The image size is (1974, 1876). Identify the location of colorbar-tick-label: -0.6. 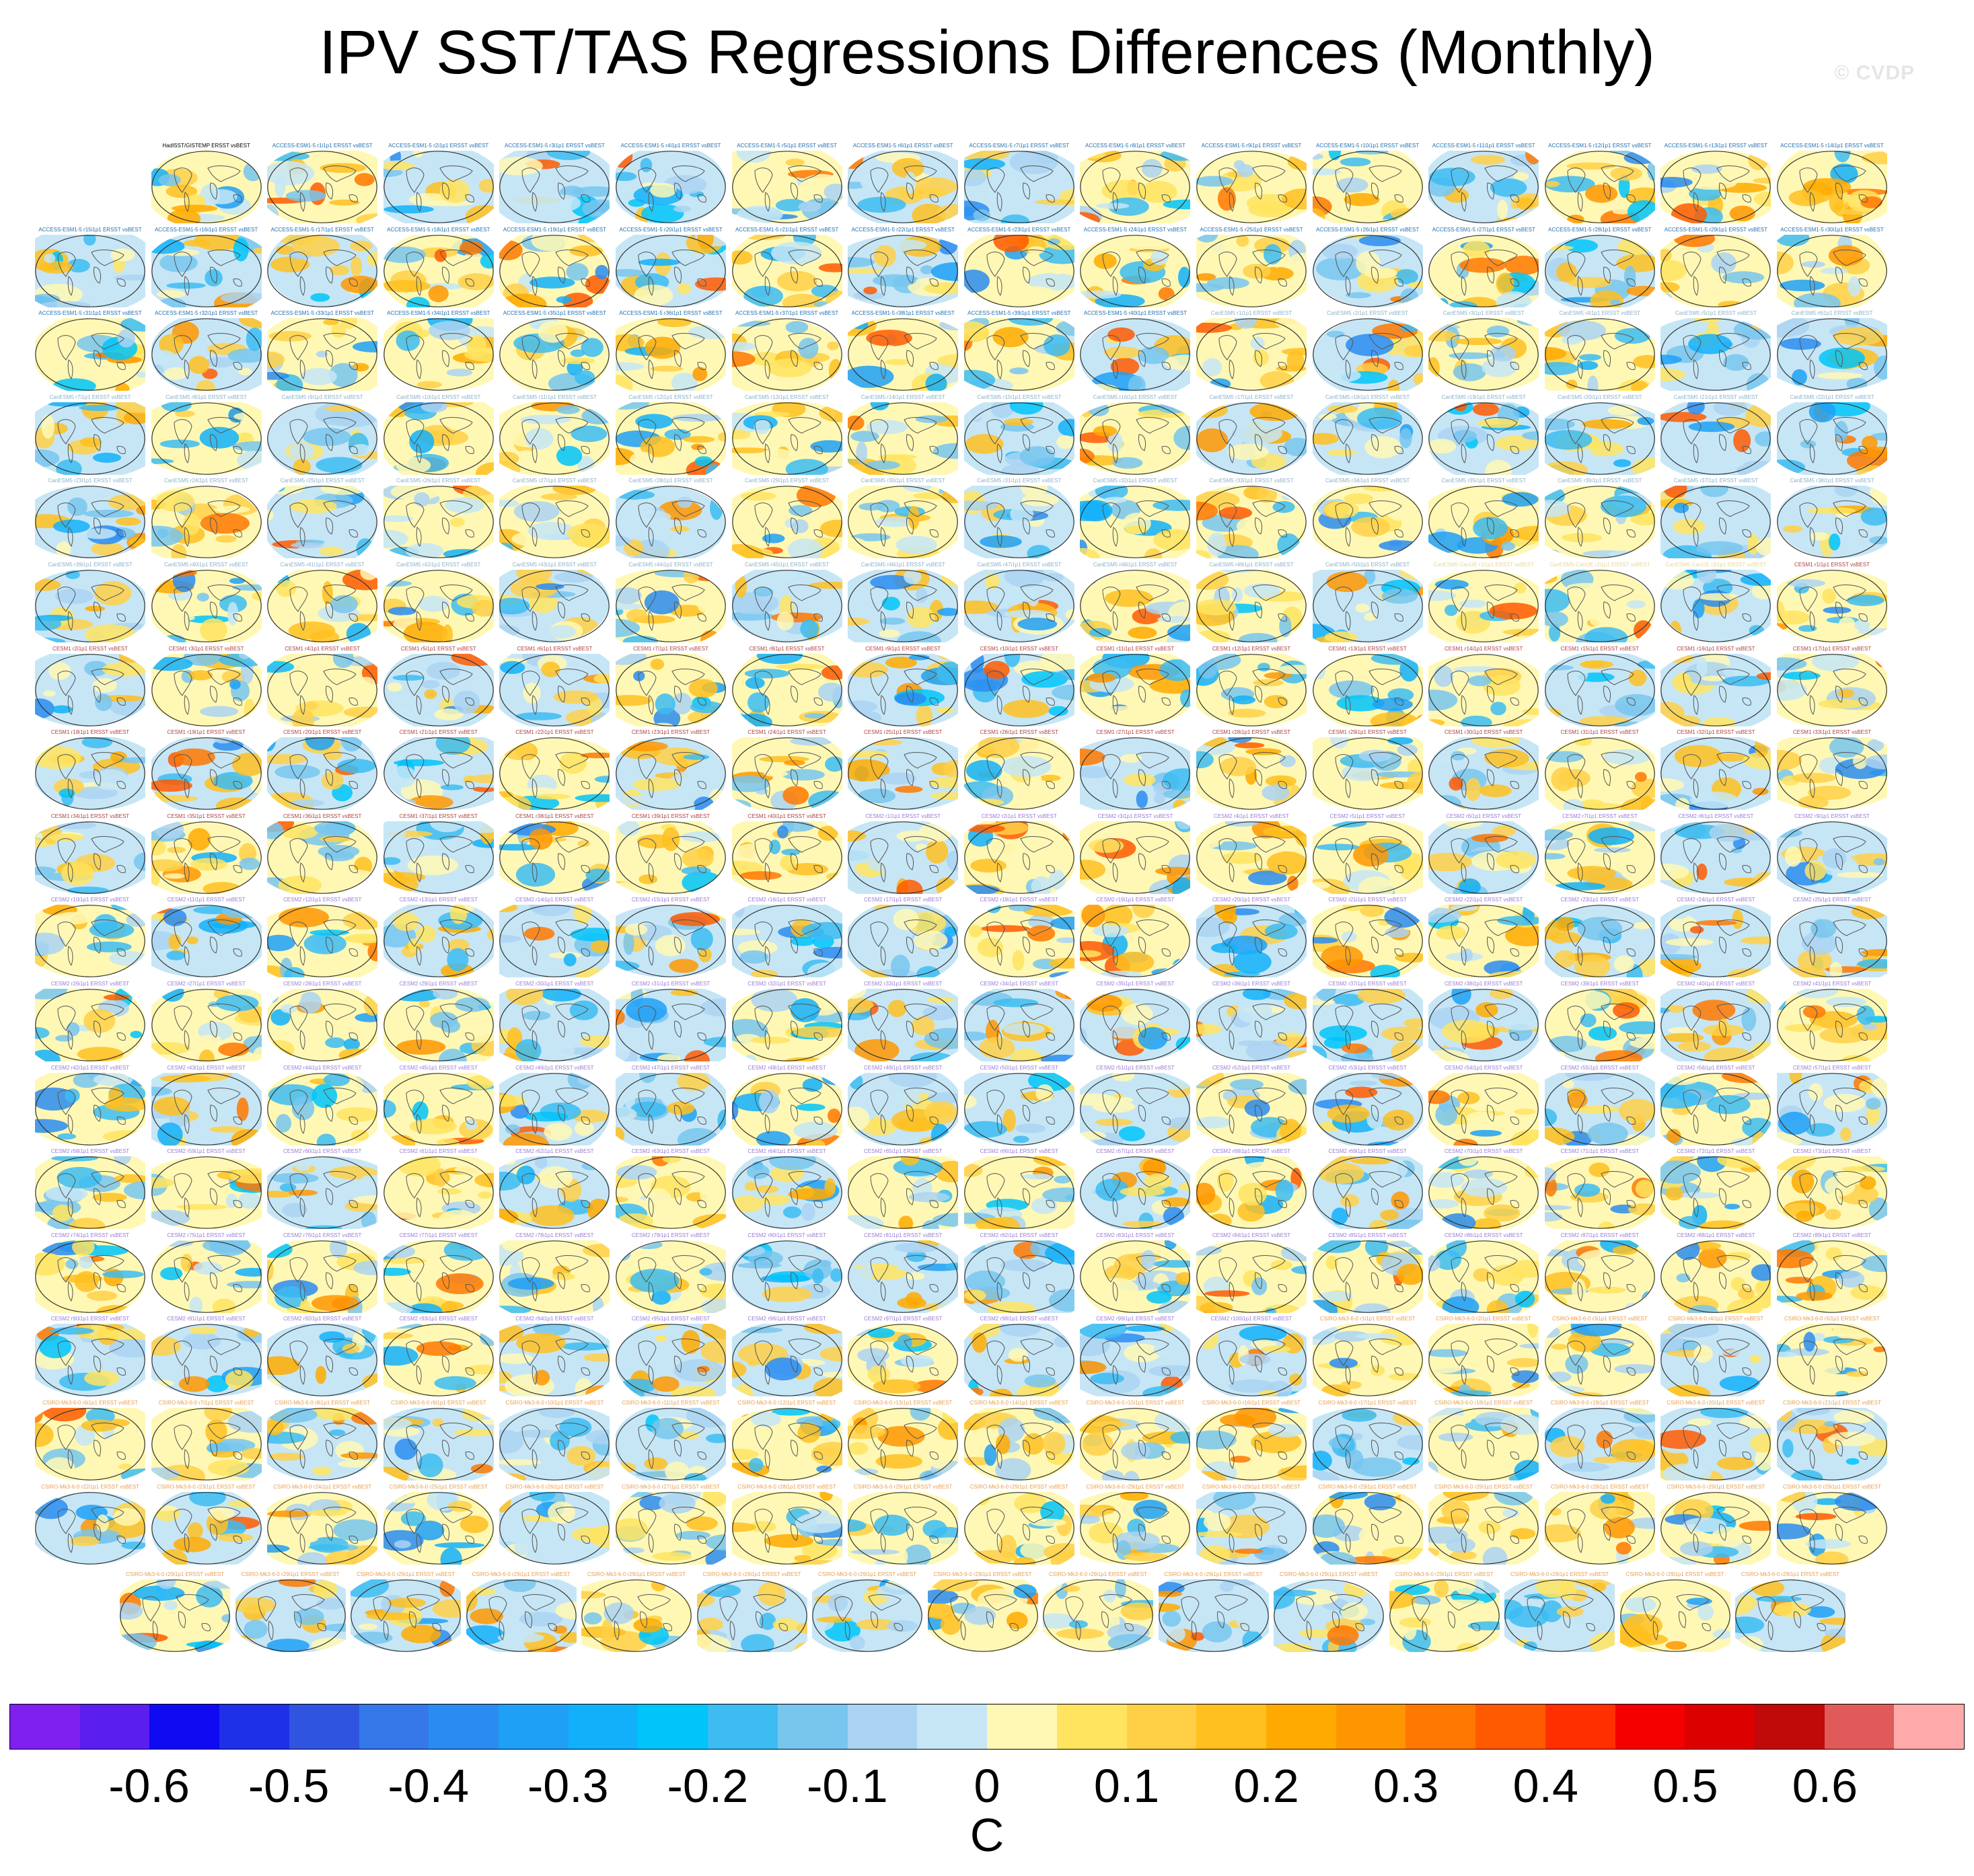
(149, 1786).